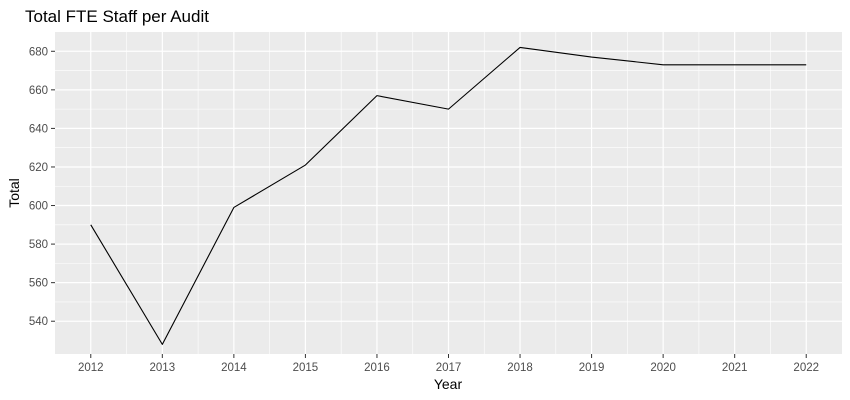 Image resolution: width=850 pixels, height=400 pixels. Describe the element at coordinates (38, 284) in the screenshot. I see `y-tick-label: 560` at that location.